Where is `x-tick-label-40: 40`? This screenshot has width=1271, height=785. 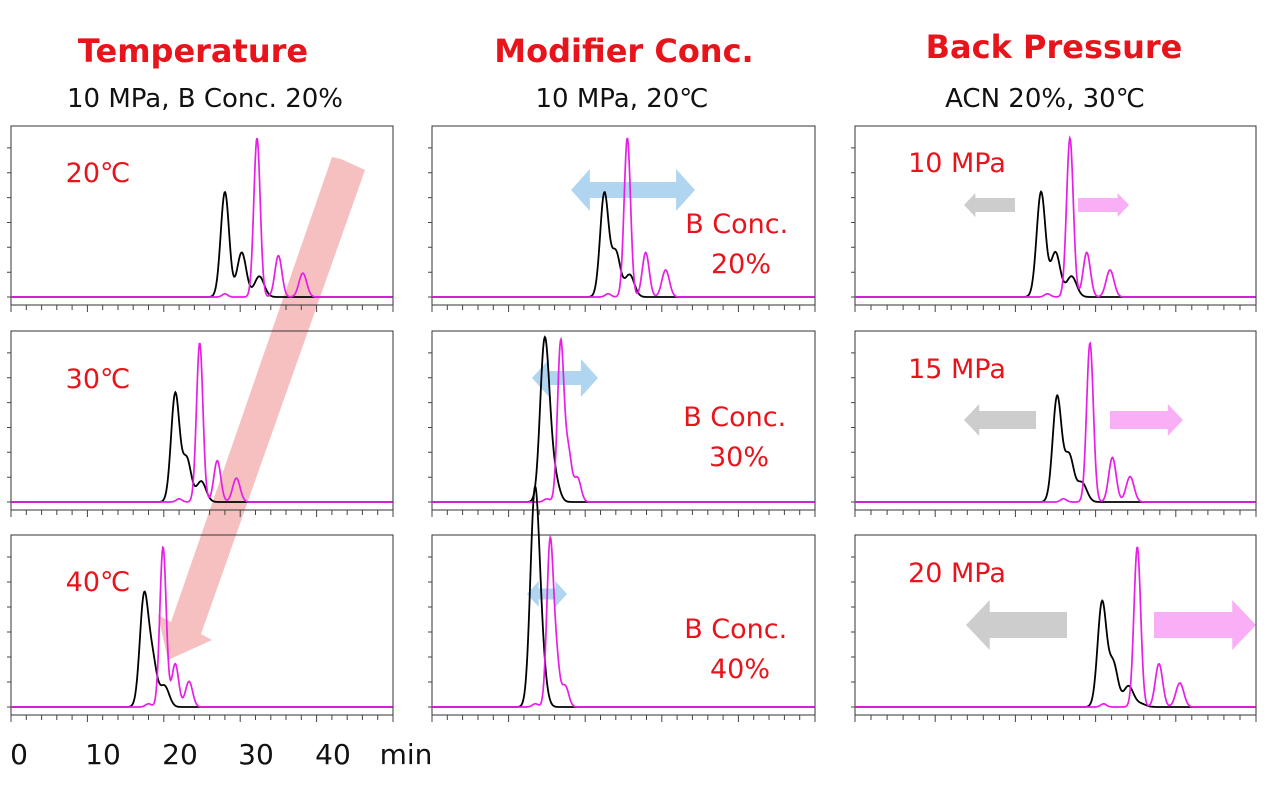
x-tick-label-40: 40 is located at coordinates (333, 754).